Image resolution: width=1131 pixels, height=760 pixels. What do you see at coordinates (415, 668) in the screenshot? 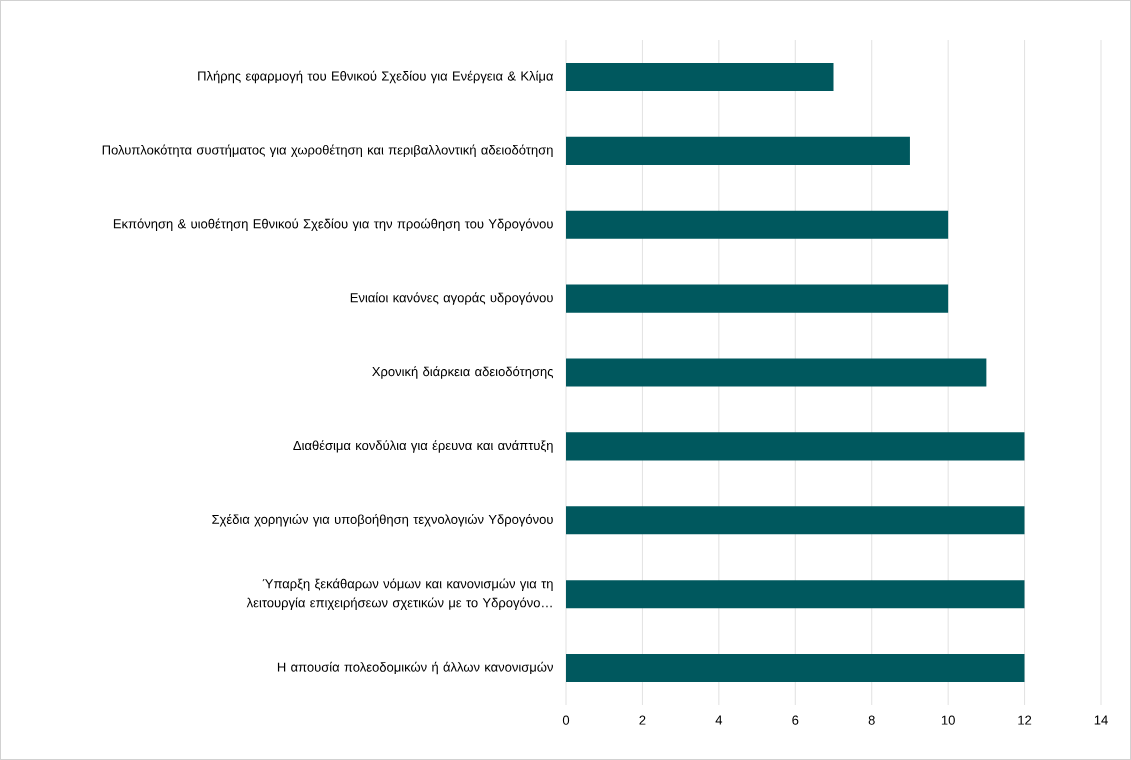
I see `y-tick-label: Η απουσία πολεοδομικών ή άλλων κανονισμών` at bounding box center [415, 668].